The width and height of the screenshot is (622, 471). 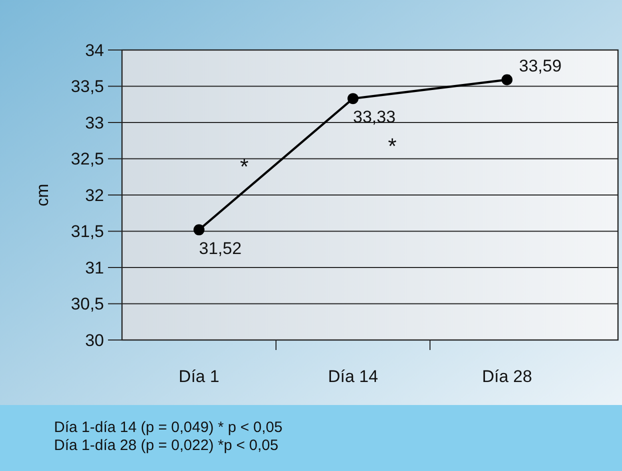 I want to click on x-tick-label: Día 14, so click(x=353, y=376).